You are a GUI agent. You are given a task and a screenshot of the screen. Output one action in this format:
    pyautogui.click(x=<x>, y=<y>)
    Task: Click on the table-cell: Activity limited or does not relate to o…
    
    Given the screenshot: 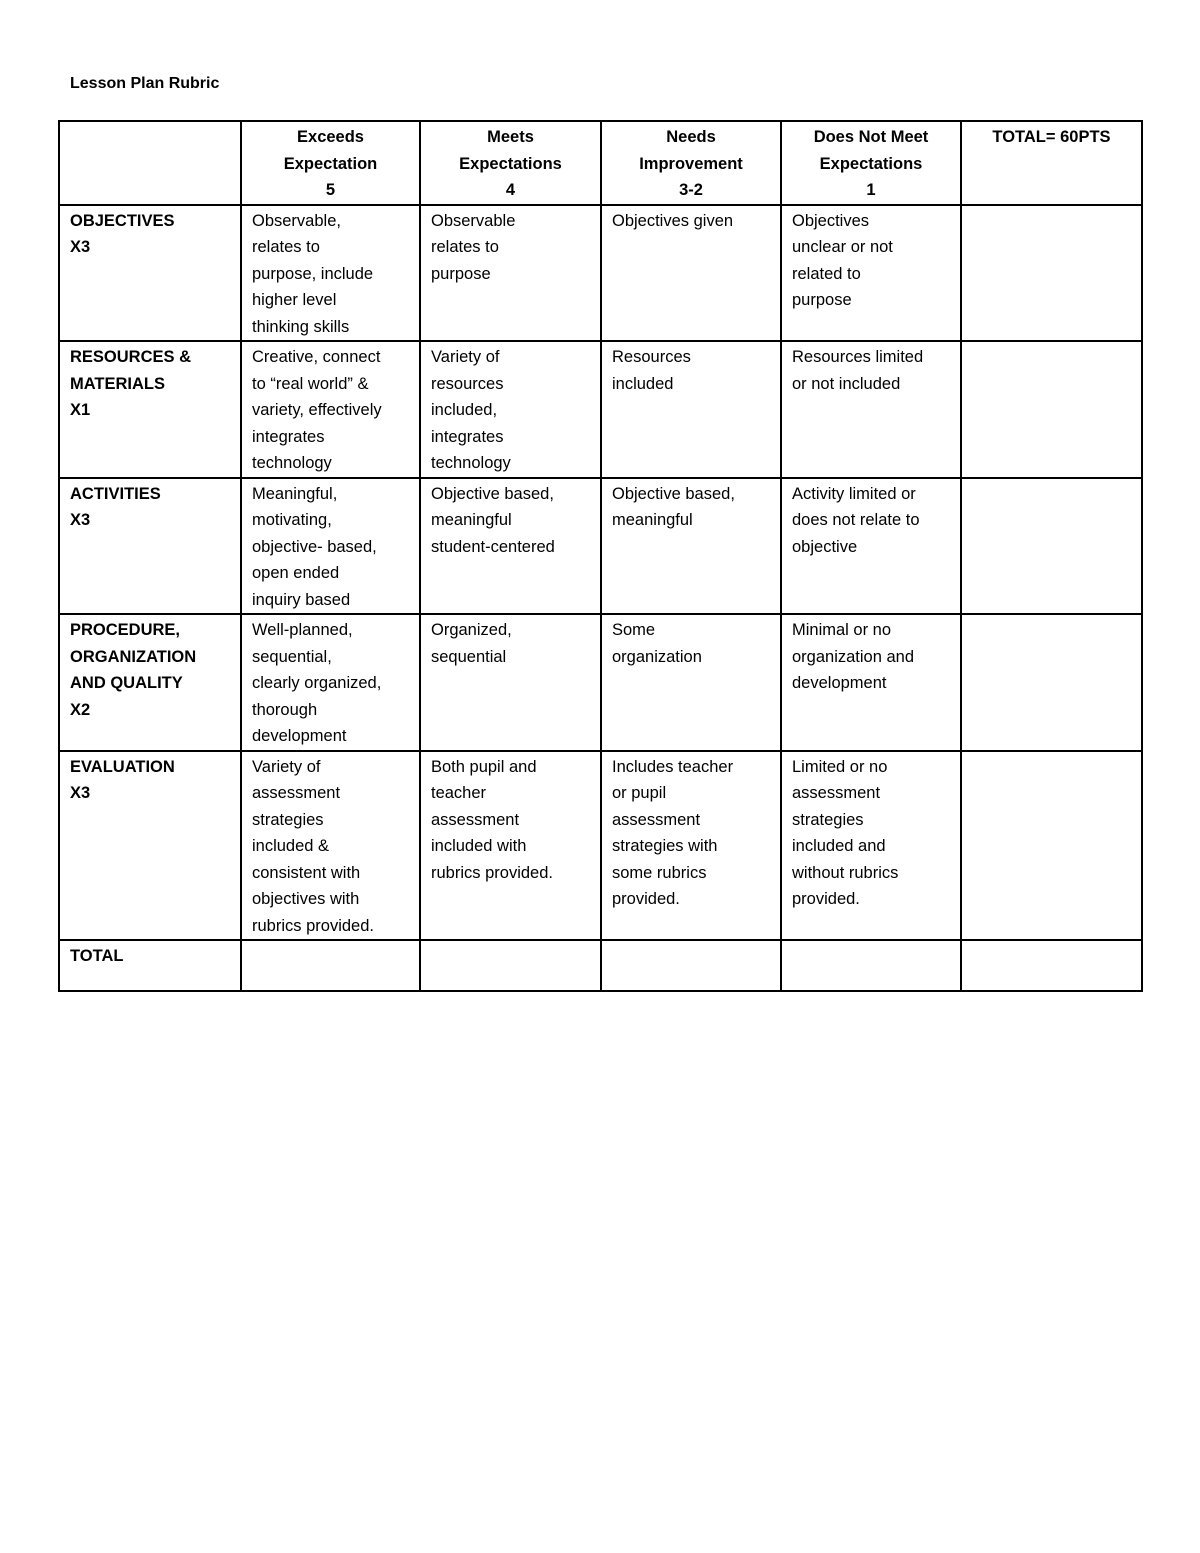 What is the action you would take?
    pyautogui.click(x=871, y=545)
    